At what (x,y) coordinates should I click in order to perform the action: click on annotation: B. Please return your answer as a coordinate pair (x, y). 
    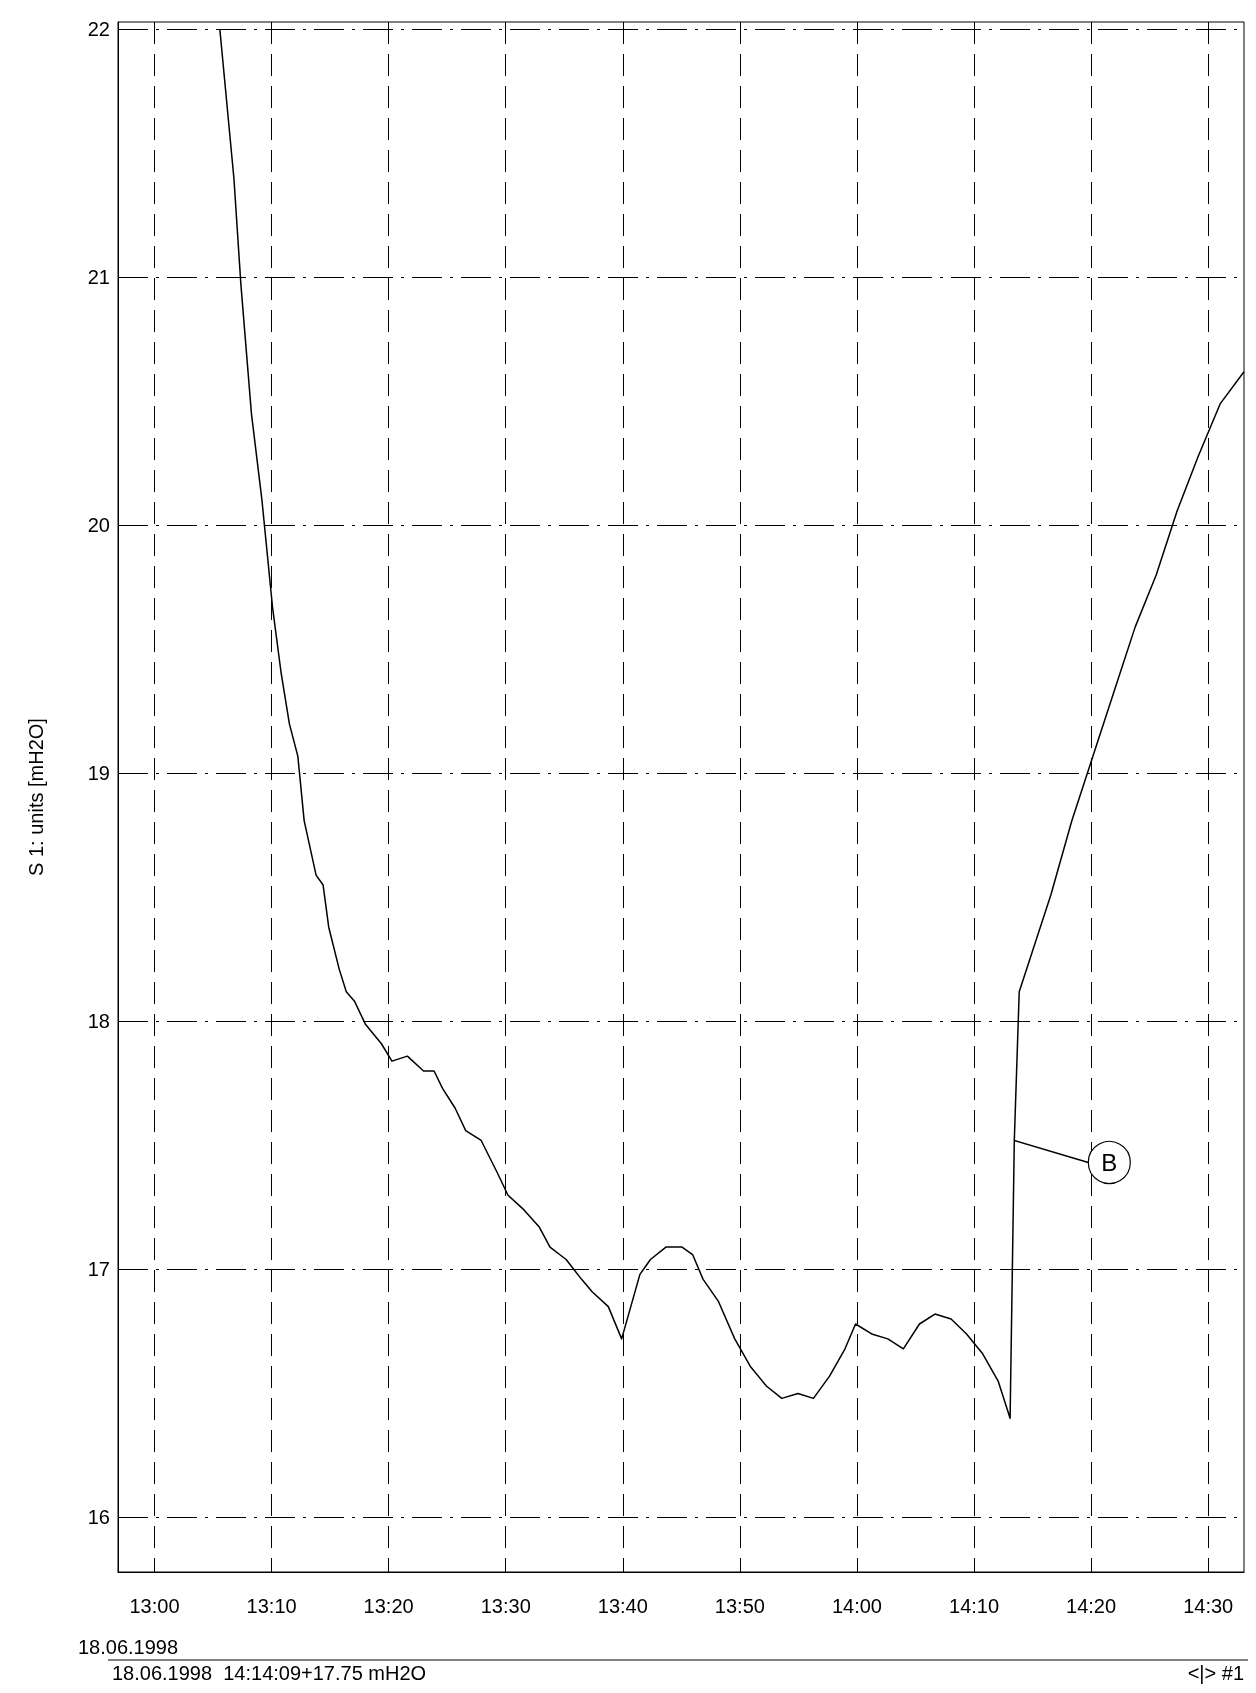
    Looking at the image, I should click on (1109, 1162).